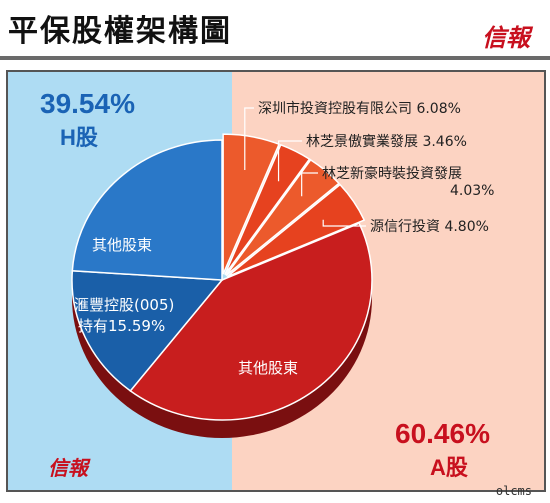 The image size is (550, 503). What do you see at coordinates (506, 37) in the screenshot?
I see `brand-logo: 信報` at bounding box center [506, 37].